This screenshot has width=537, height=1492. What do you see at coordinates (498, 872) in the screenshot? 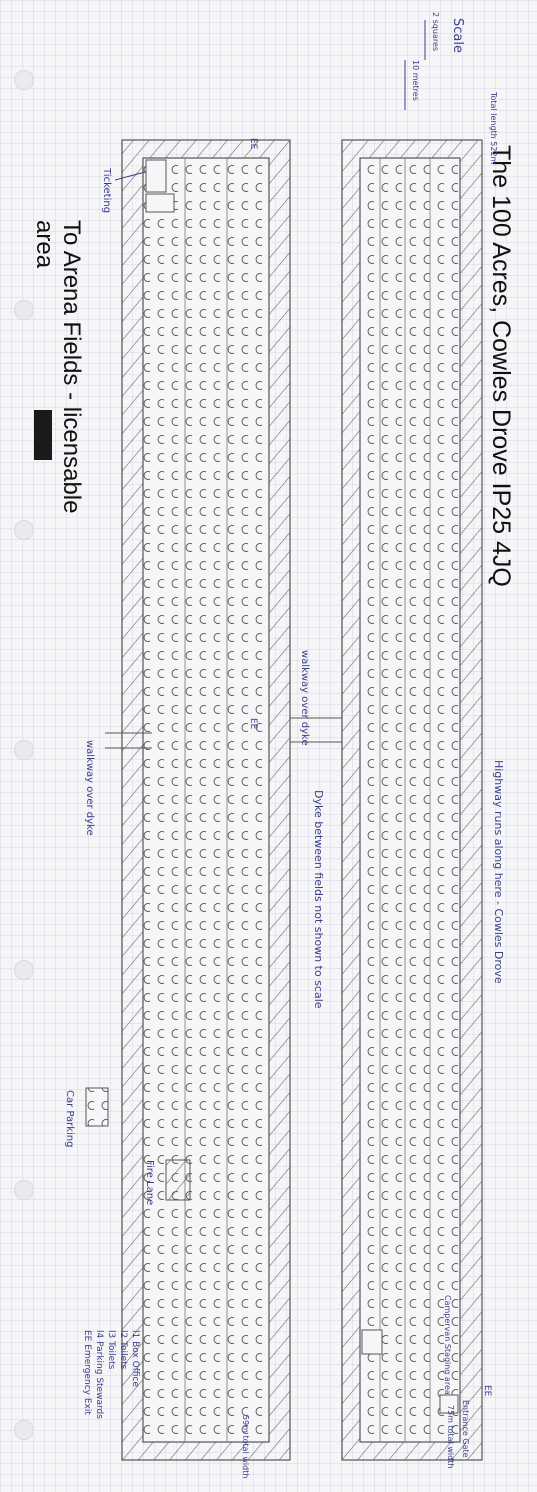
I see `highway-label: Highway runs along here - Cowles Drove` at bounding box center [498, 872].